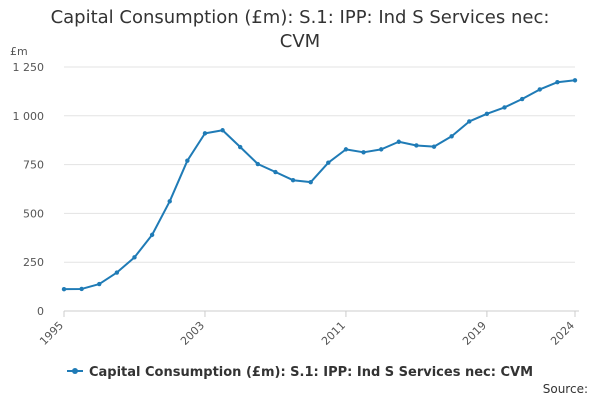  What do you see at coordinates (474, 333) in the screenshot?
I see `x-tick-label: 2019` at bounding box center [474, 333].